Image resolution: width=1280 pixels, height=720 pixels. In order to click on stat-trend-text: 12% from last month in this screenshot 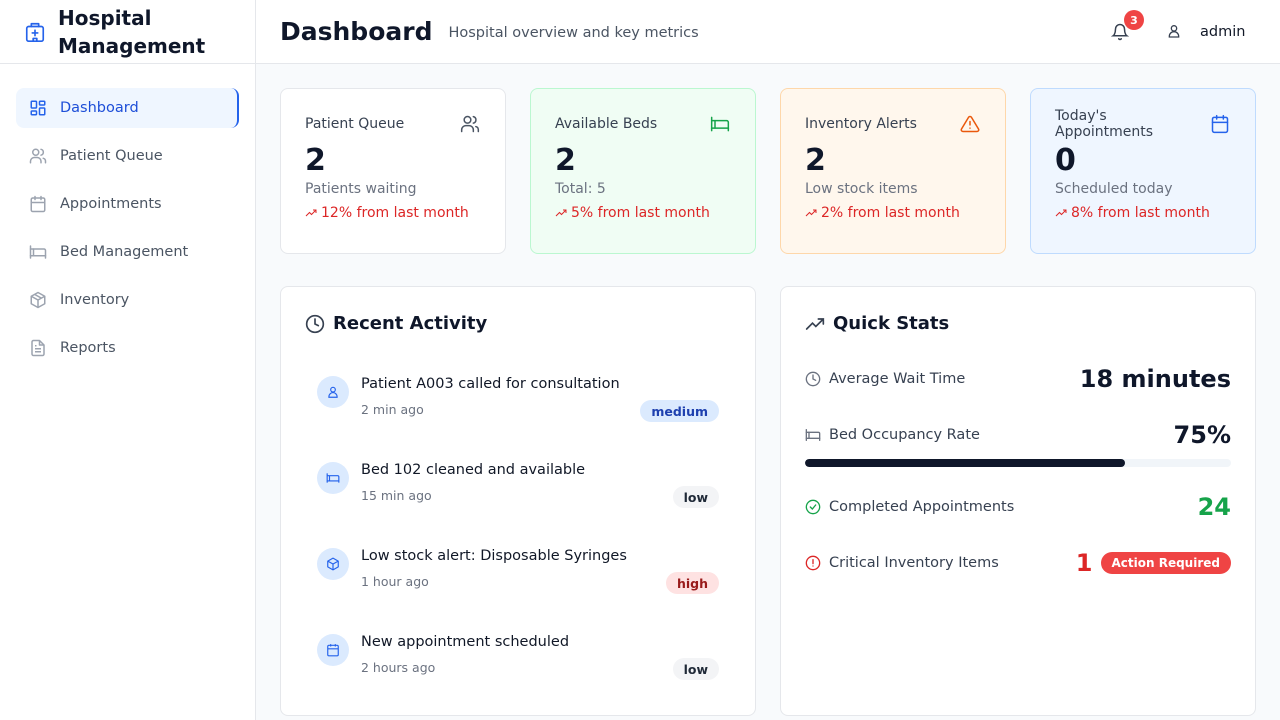, I will do `click(395, 213)`.